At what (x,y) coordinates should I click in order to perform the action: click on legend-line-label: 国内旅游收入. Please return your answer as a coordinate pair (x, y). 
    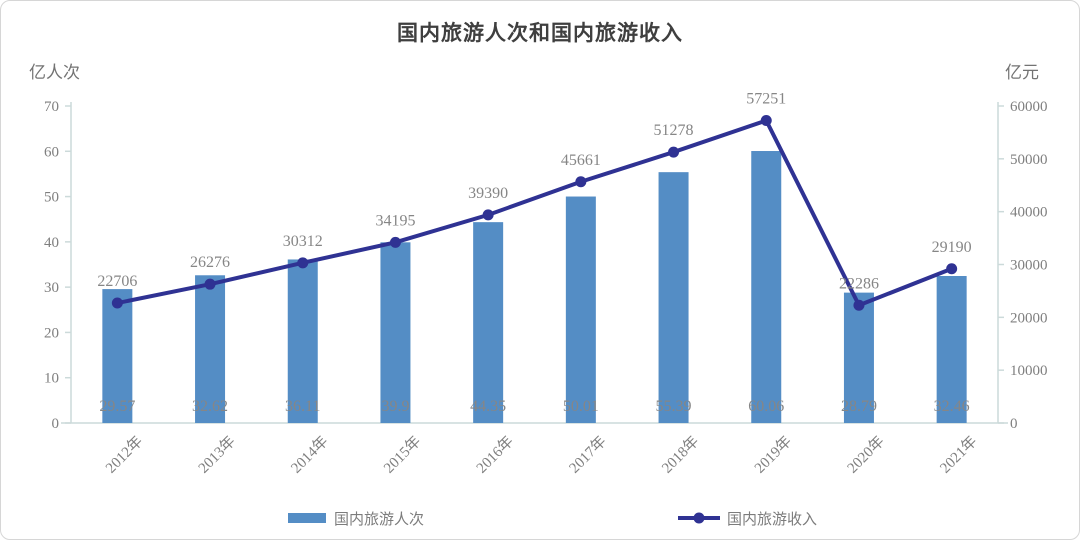
    Looking at the image, I should click on (772, 519).